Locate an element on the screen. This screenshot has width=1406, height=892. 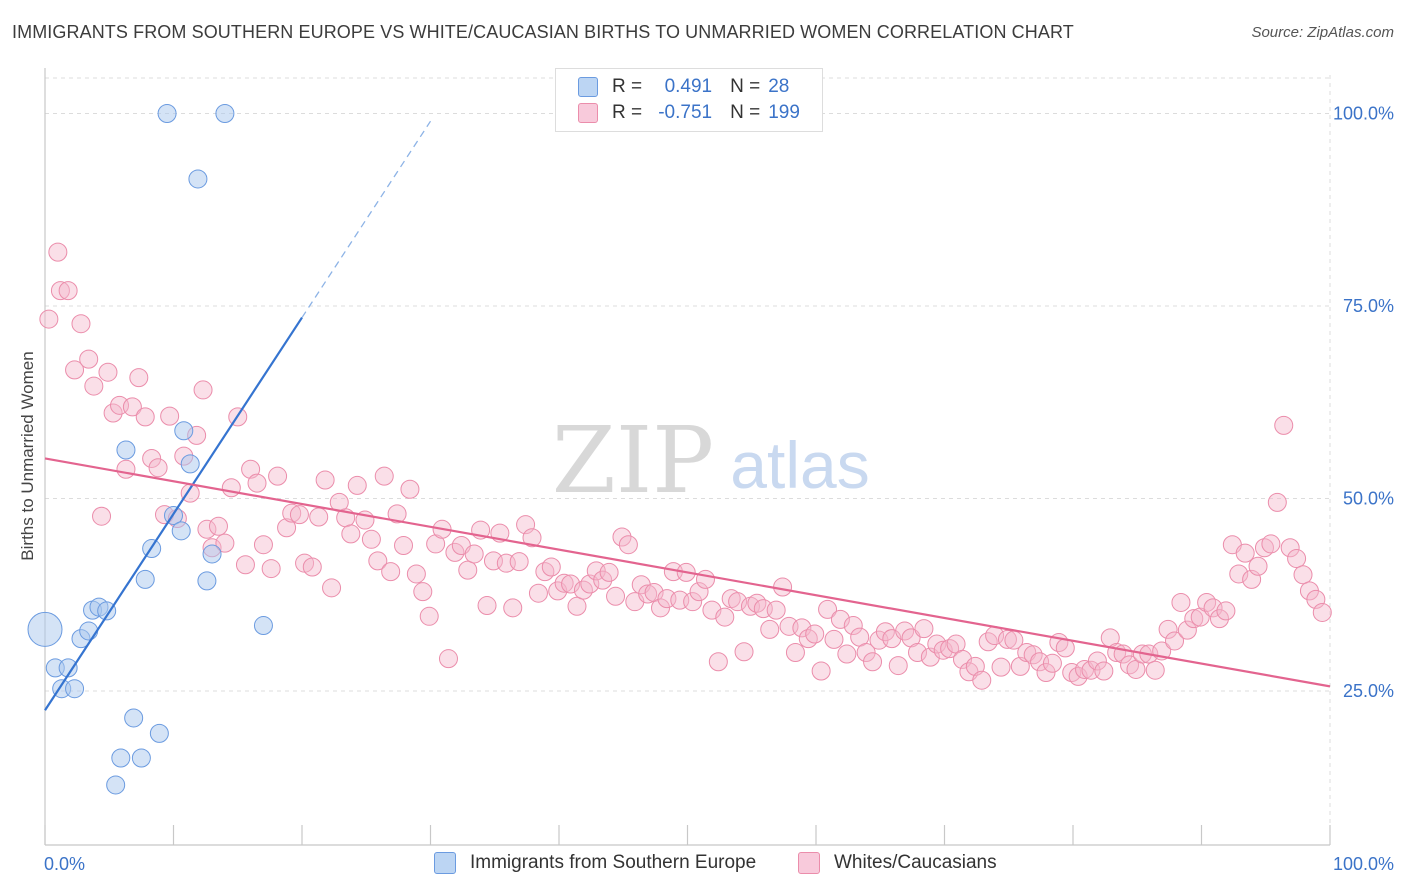
trend-line-blue is located at coordinates (173, 513).